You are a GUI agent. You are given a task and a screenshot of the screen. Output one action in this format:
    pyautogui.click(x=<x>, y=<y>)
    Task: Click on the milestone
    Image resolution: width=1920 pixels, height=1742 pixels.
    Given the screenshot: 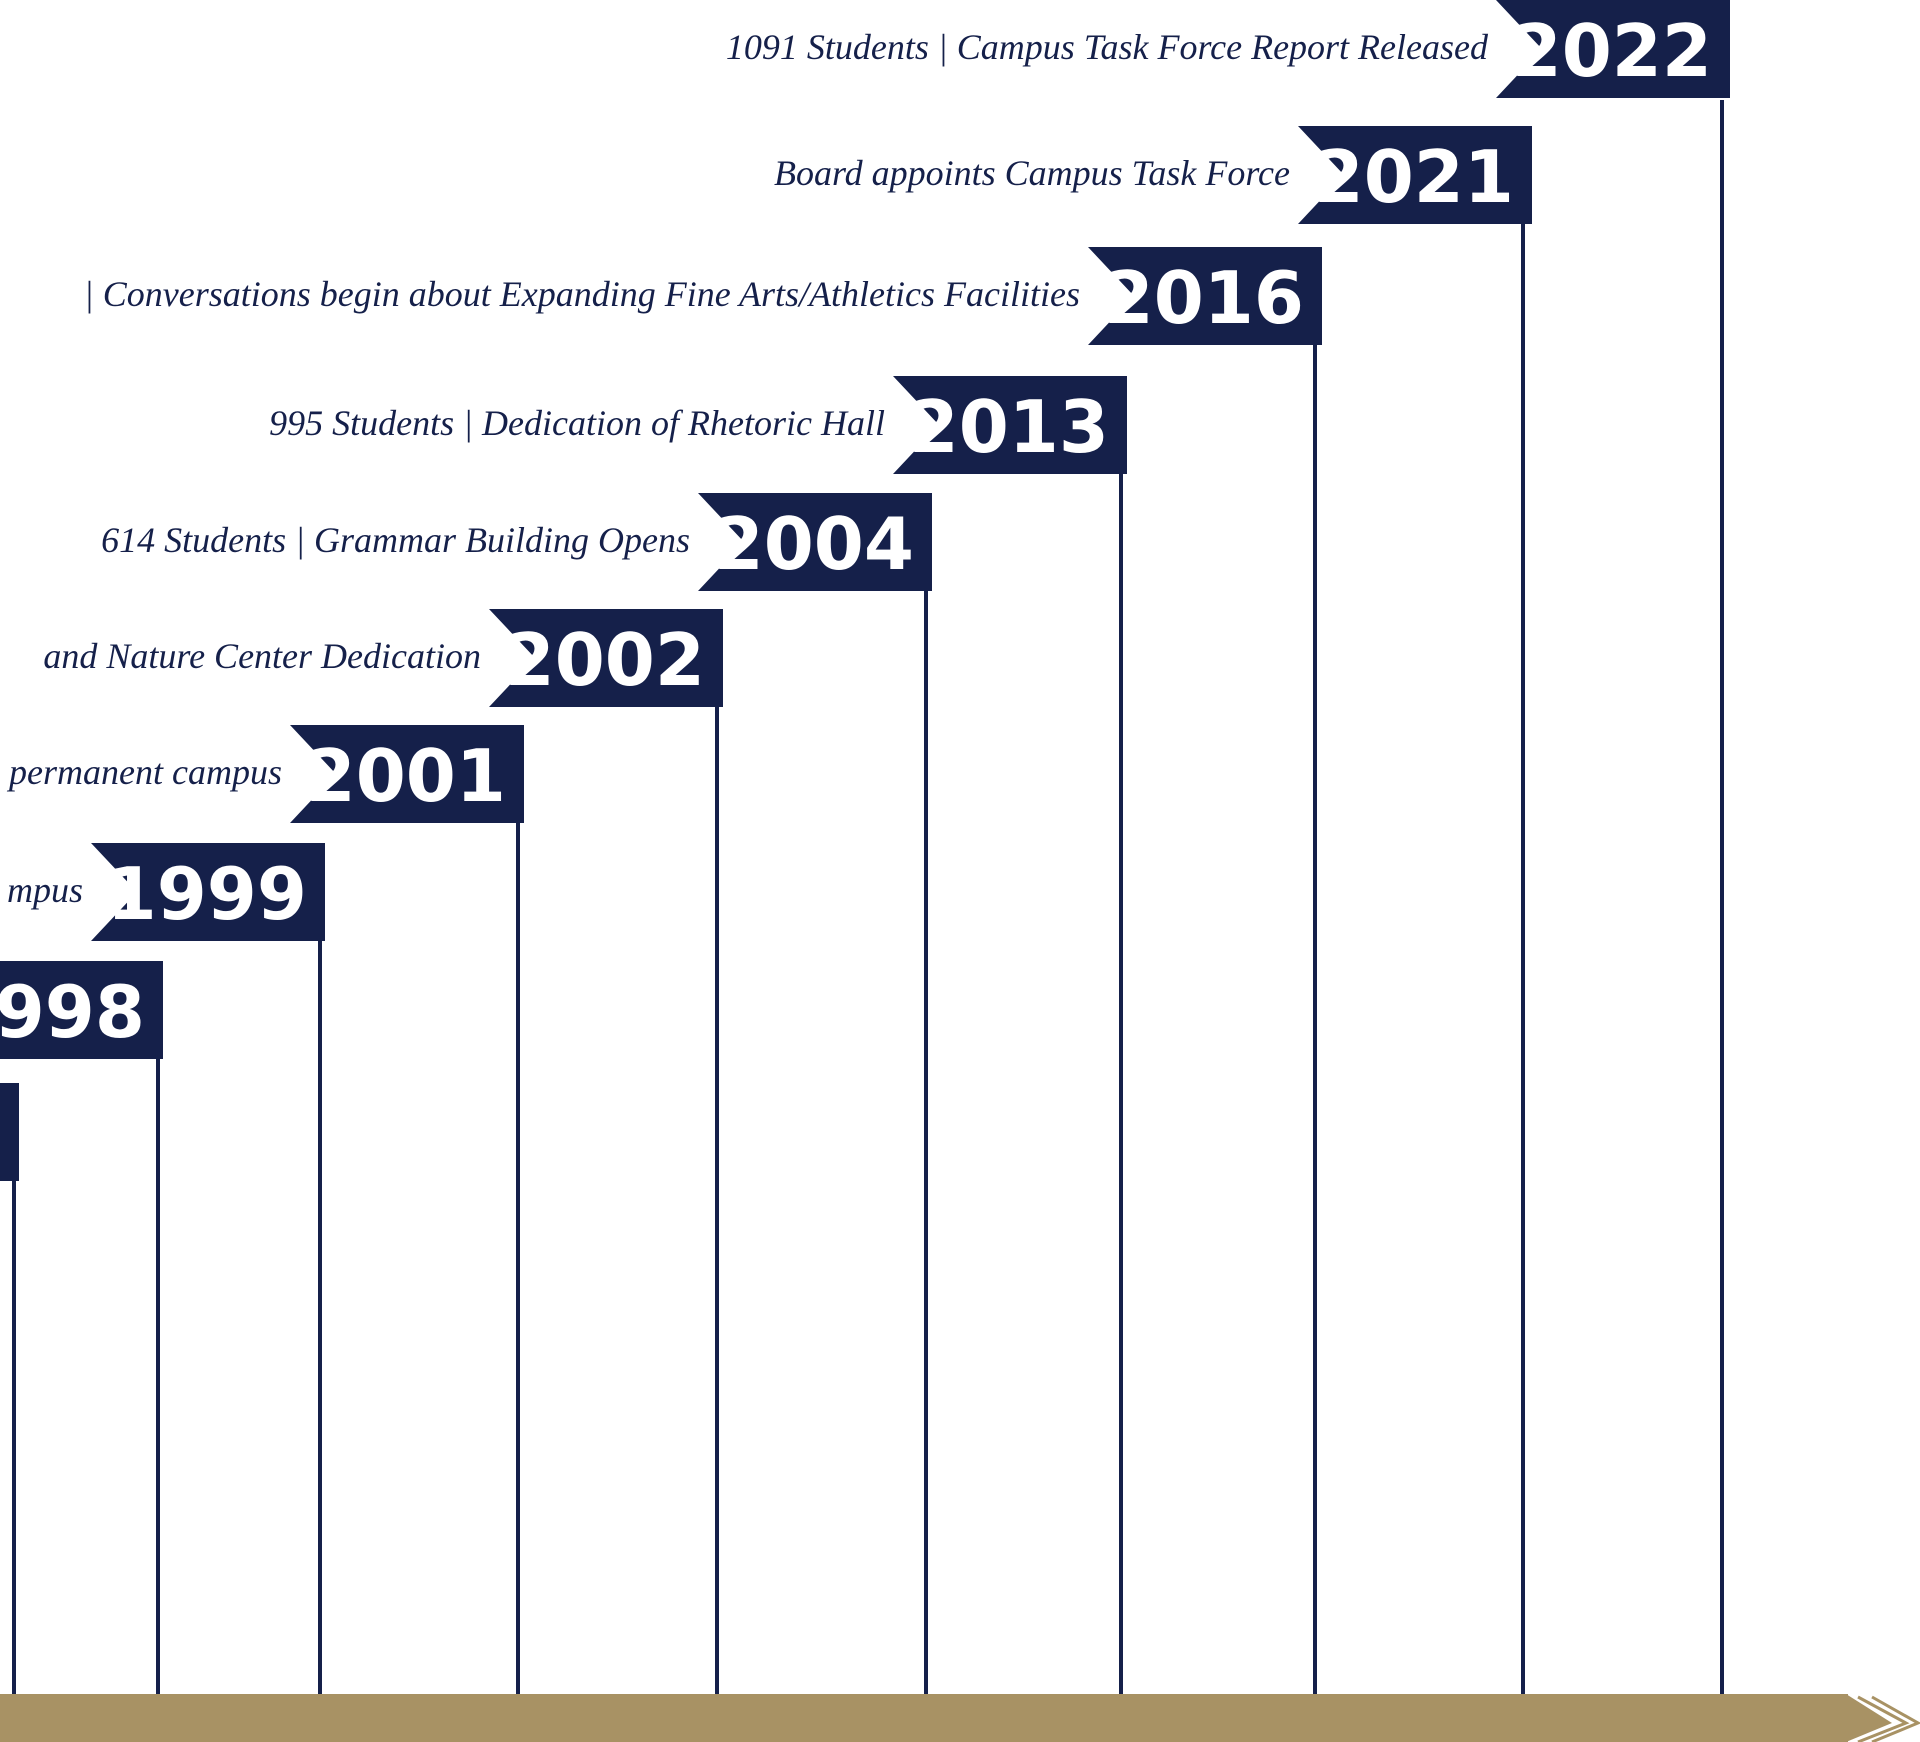 What is the action you would take?
    pyautogui.click(x=9, y=1132)
    